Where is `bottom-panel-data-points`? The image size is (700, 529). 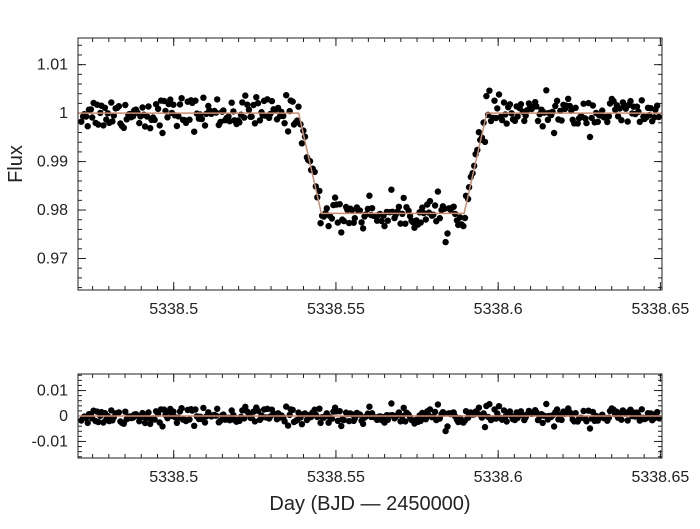
bottom-panel-data-points is located at coordinates (370, 417).